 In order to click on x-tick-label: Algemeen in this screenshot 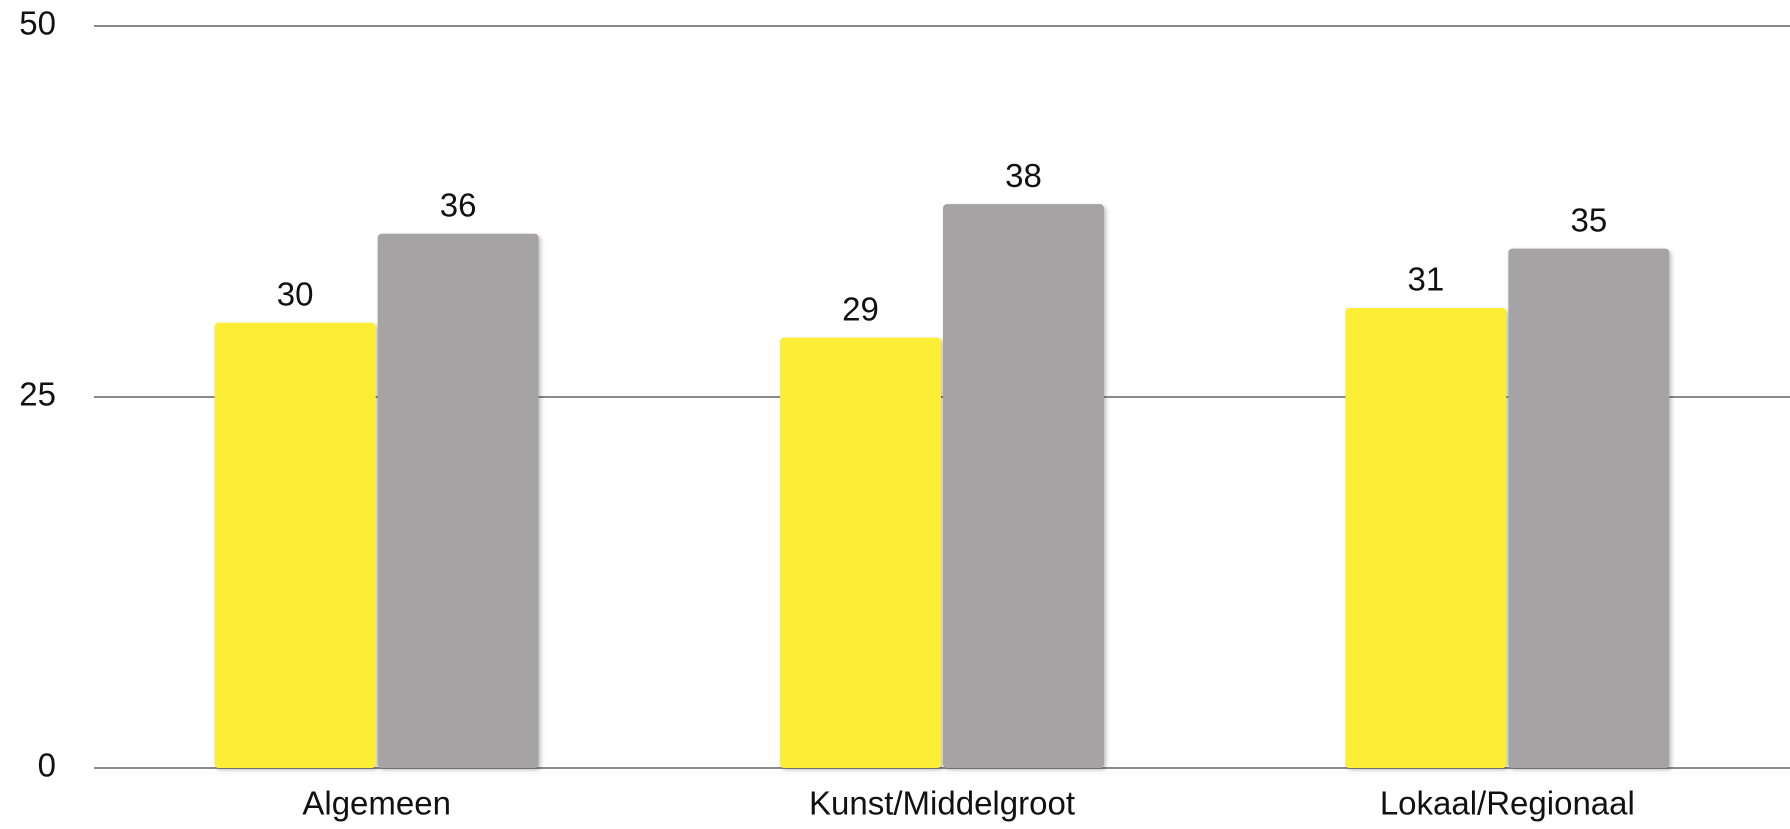, I will do `click(376, 803)`.